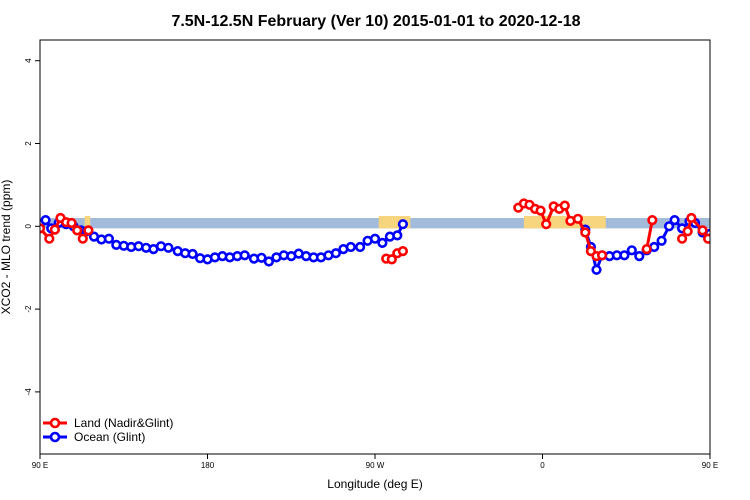 The image size is (750, 500). What do you see at coordinates (123, 423) in the screenshot?
I see `legend-label: Land (Nadir&Glint)` at bounding box center [123, 423].